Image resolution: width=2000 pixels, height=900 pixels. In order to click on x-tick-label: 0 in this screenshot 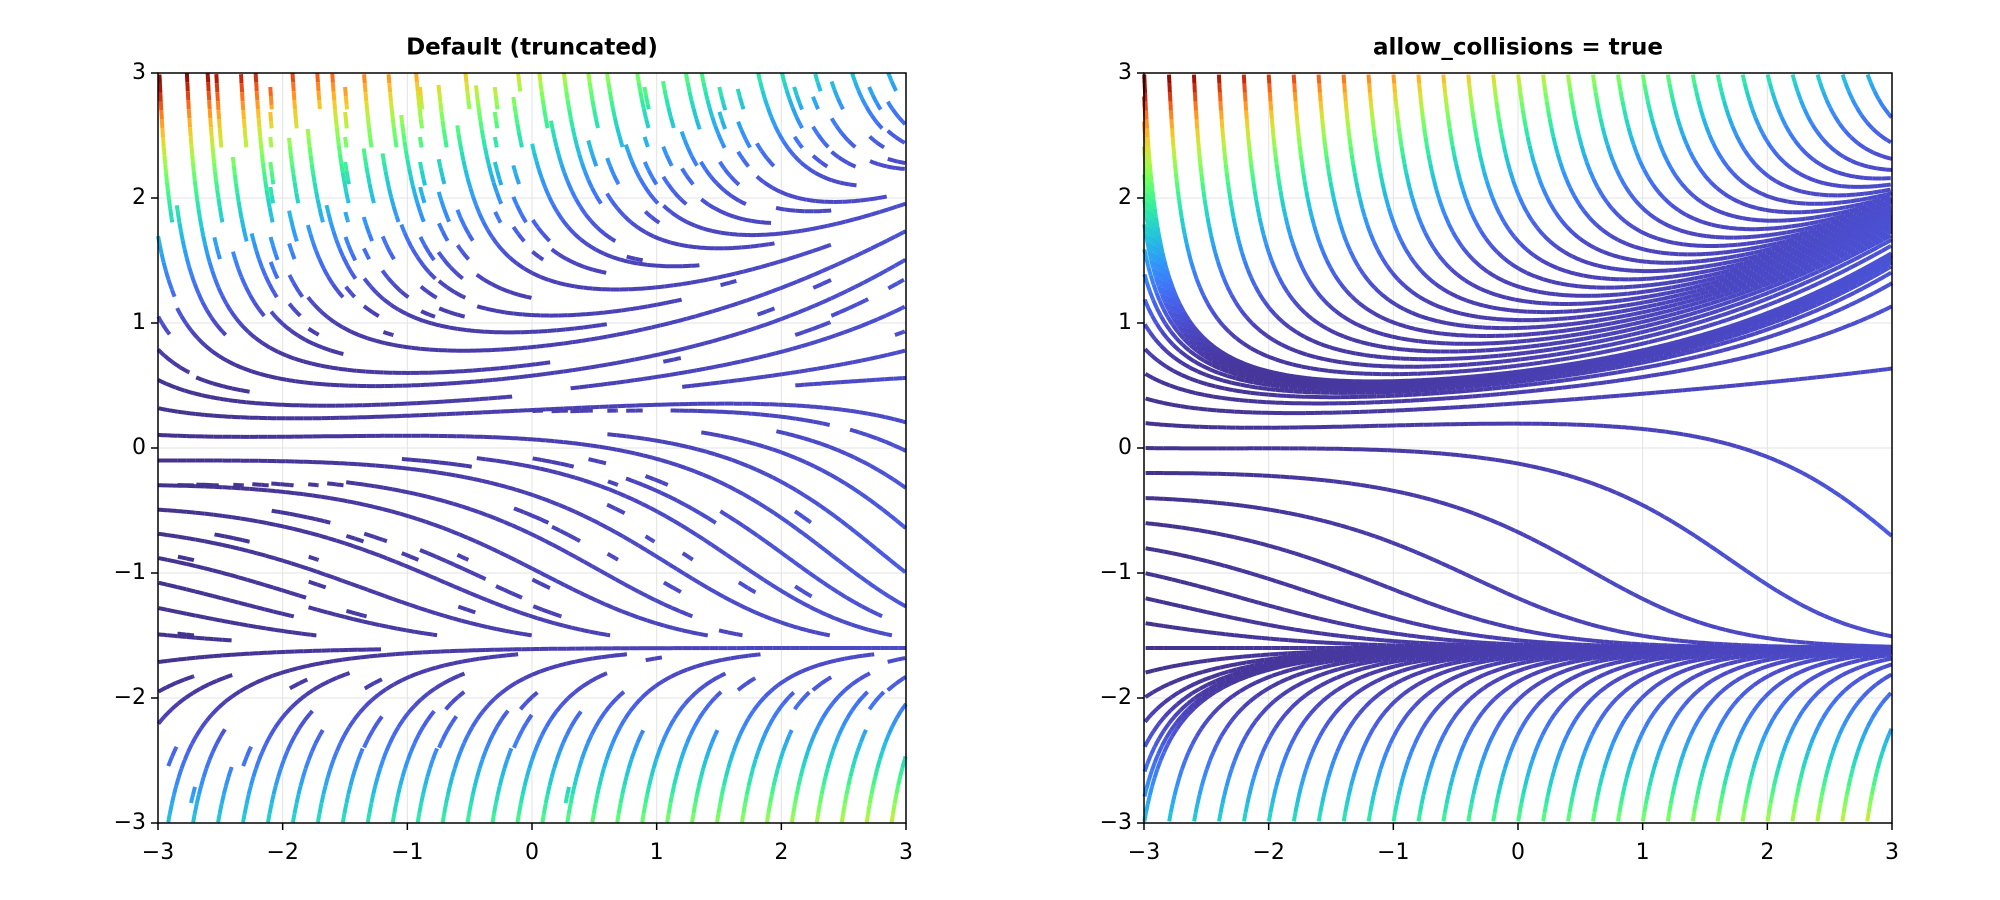, I will do `click(532, 852)`.